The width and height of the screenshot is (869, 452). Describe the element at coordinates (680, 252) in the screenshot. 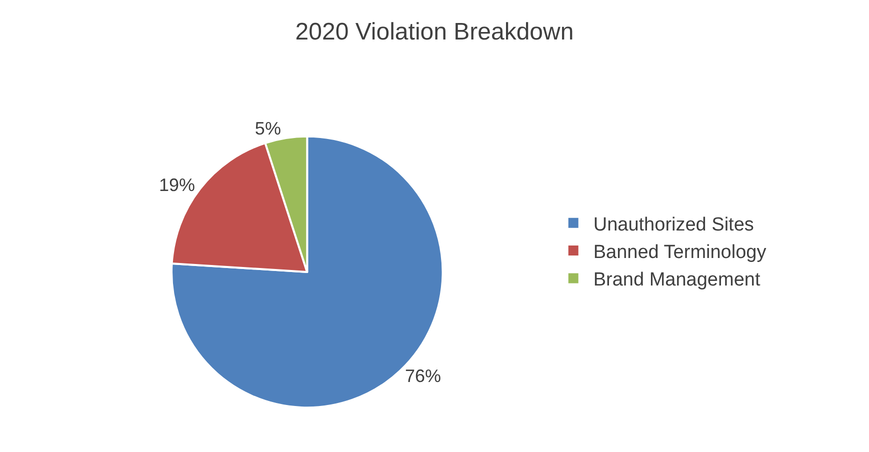

I see `legend-label: Banned Terminology` at that location.